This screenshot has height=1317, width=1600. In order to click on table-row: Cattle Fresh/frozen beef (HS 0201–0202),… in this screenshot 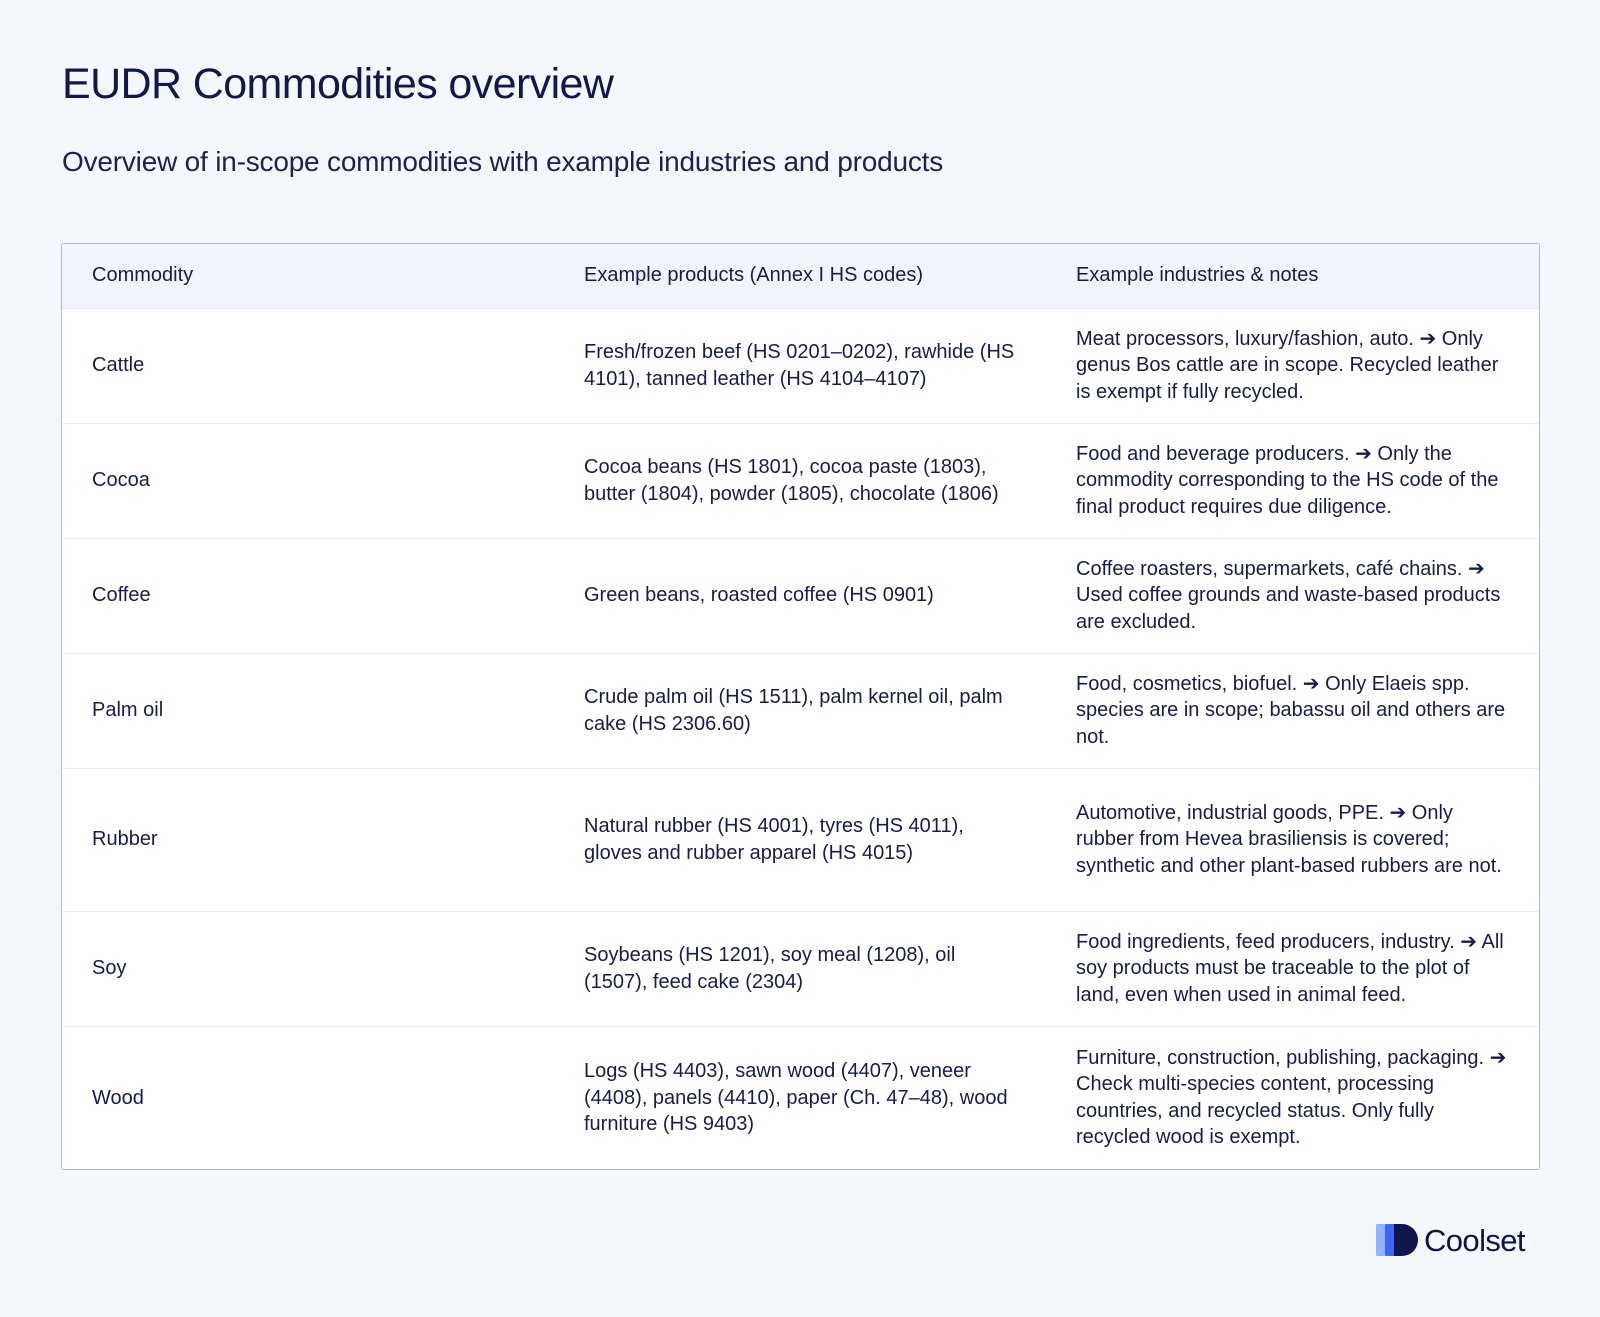, I will do `click(800, 366)`.